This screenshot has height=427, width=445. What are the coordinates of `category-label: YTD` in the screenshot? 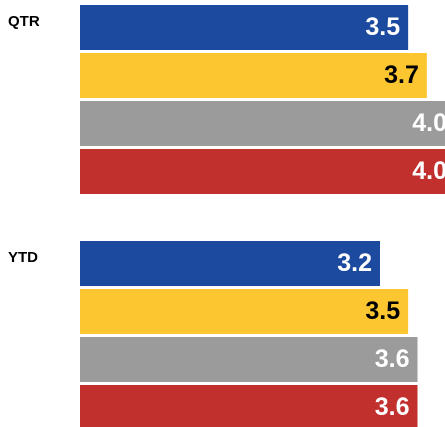 It's located at (23, 257).